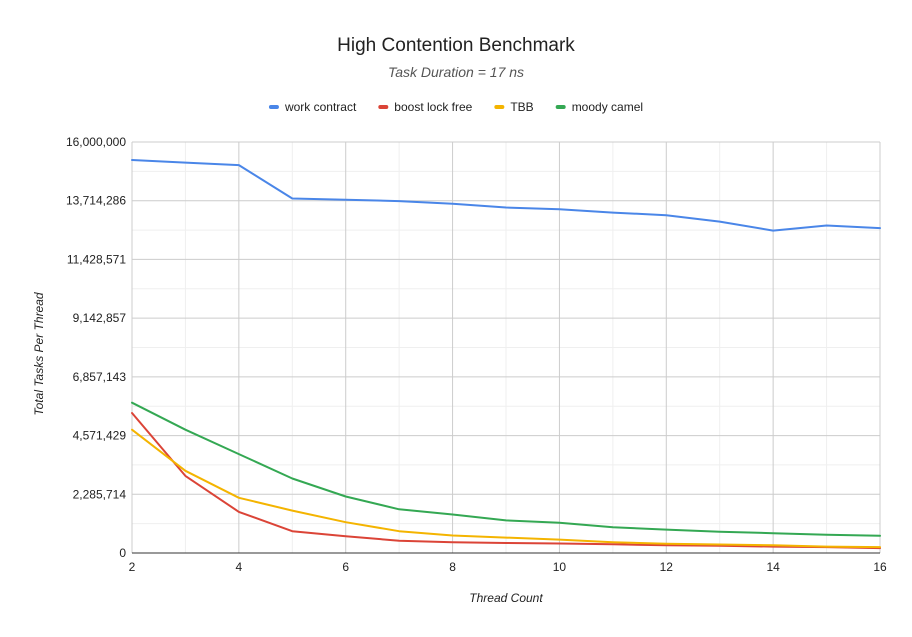 The width and height of the screenshot is (912, 637). I want to click on chart-subtitle: Task Duration = 17 ns, so click(456, 72).